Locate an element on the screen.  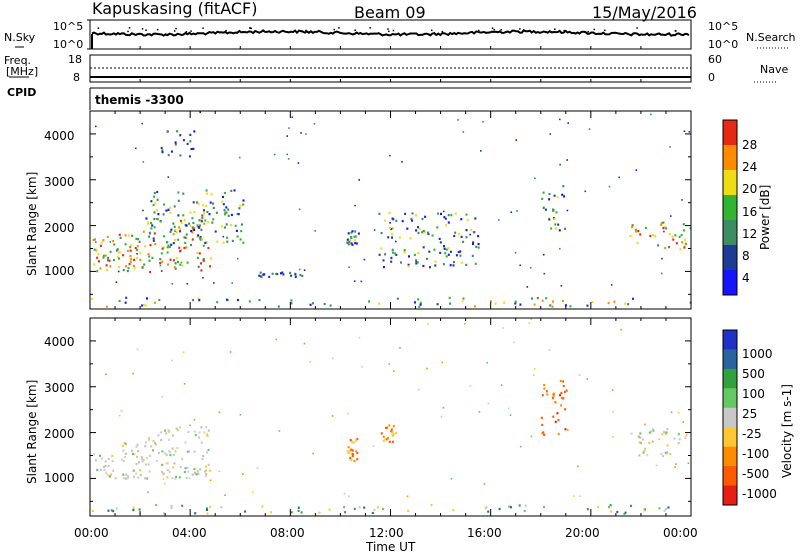
power-cbar-tick-28: 28 is located at coordinates (750, 145).